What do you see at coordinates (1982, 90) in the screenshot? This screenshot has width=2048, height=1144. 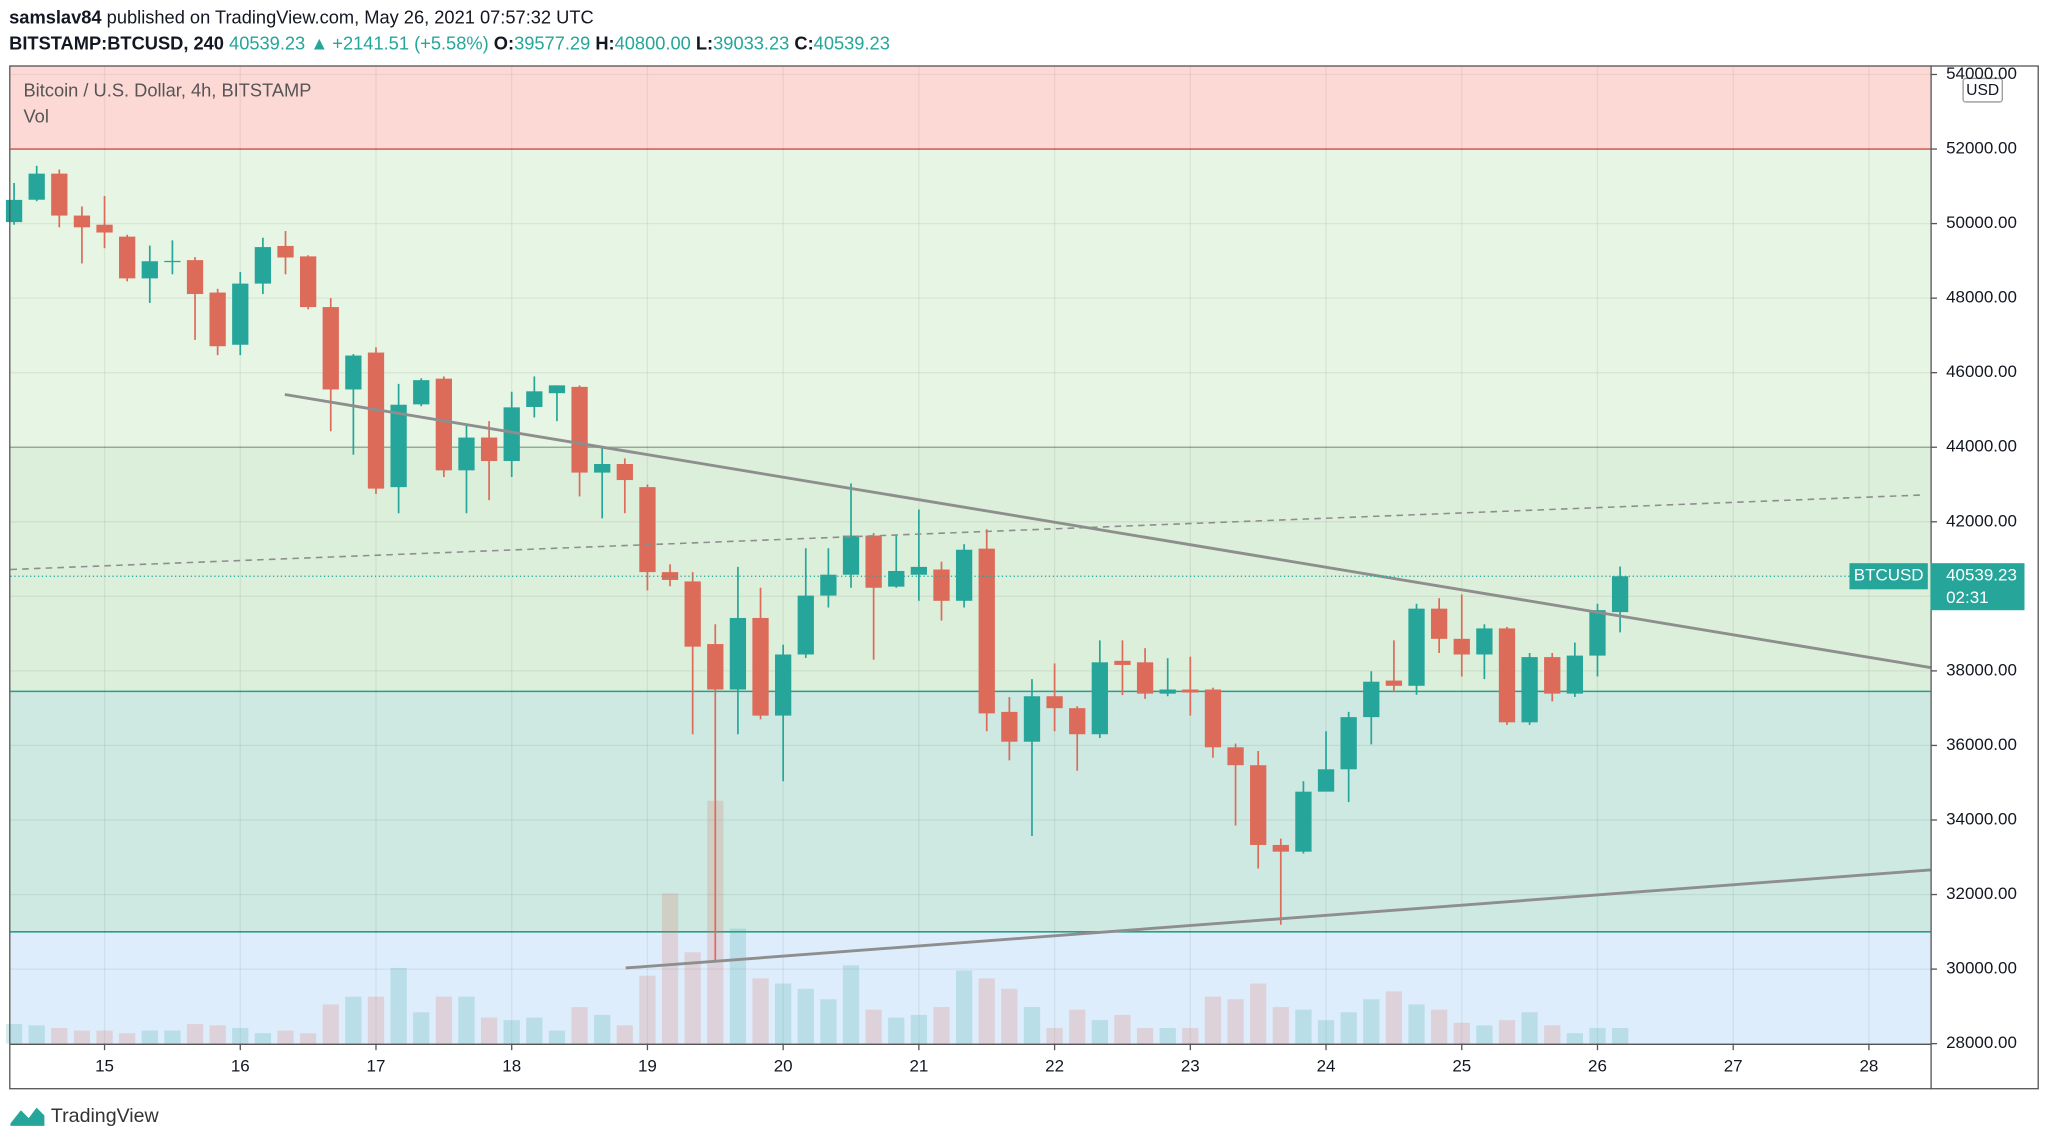 I see `currency: USD` at bounding box center [1982, 90].